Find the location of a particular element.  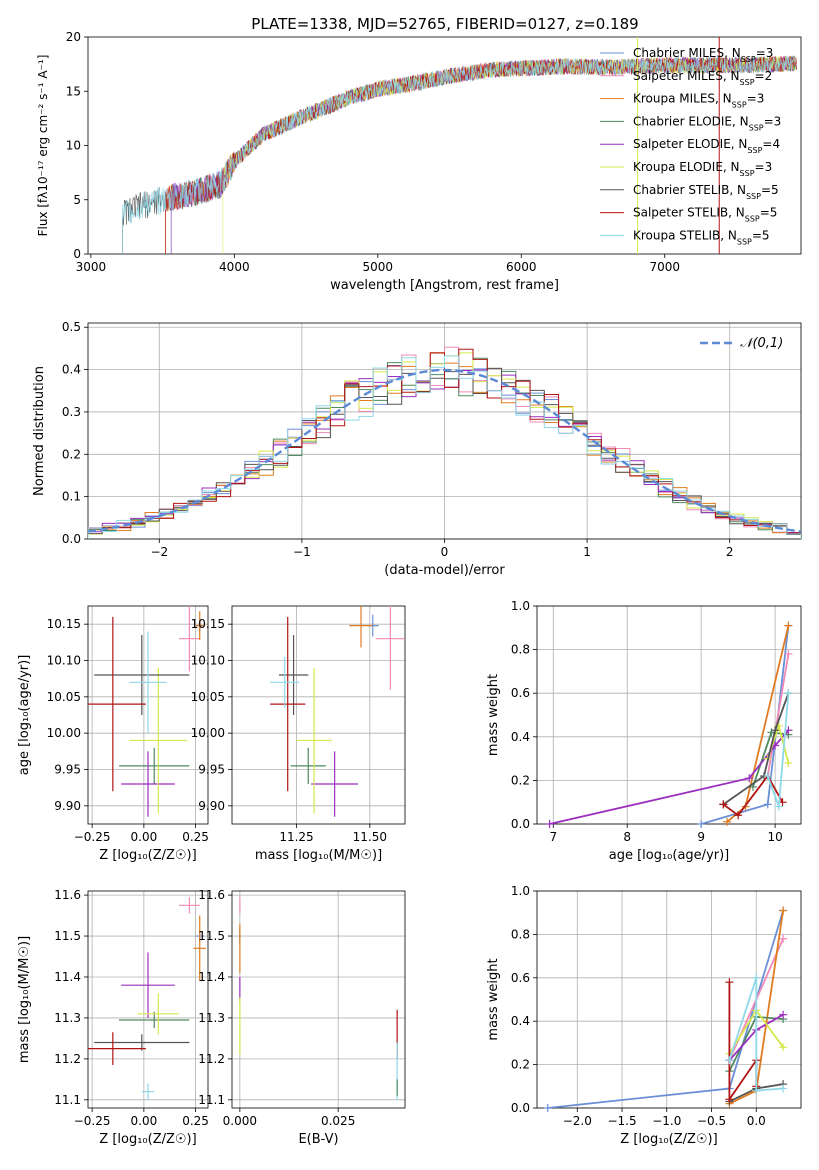

y-tick-label: 10.15 is located at coordinates (208, 624).